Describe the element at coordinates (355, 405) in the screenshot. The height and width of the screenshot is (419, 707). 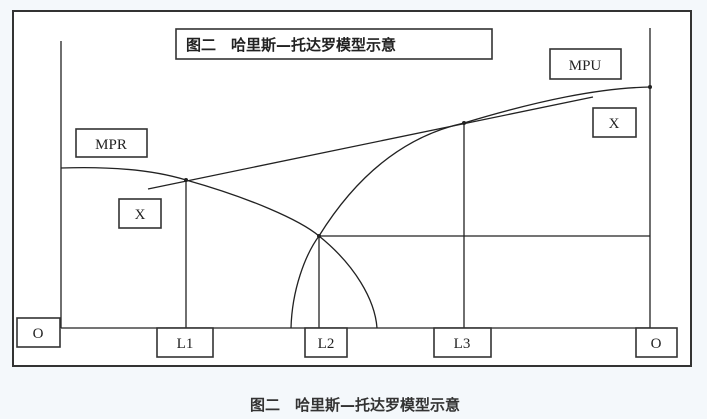
I see `figure-caption: 图二 哈里斯—托达罗模型示意` at that location.